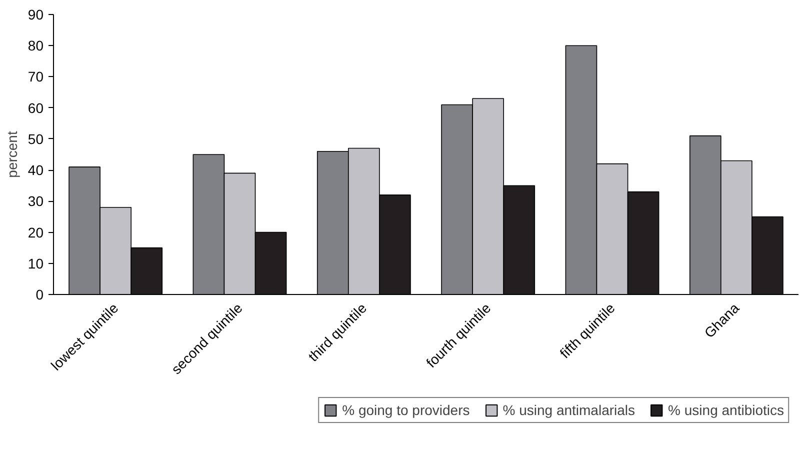 The height and width of the screenshot is (467, 807). What do you see at coordinates (406, 410) in the screenshot?
I see `legend-label: % going to providers` at bounding box center [406, 410].